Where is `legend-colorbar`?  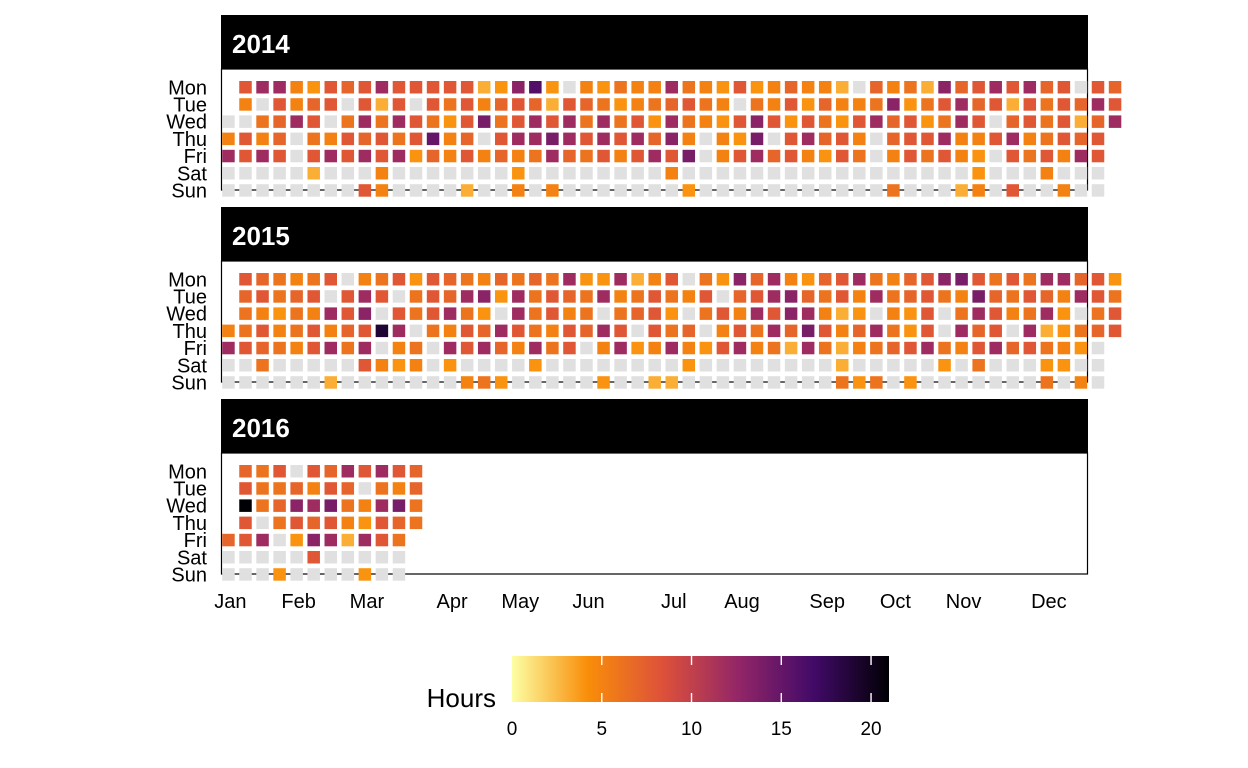 legend-colorbar is located at coordinates (700, 679).